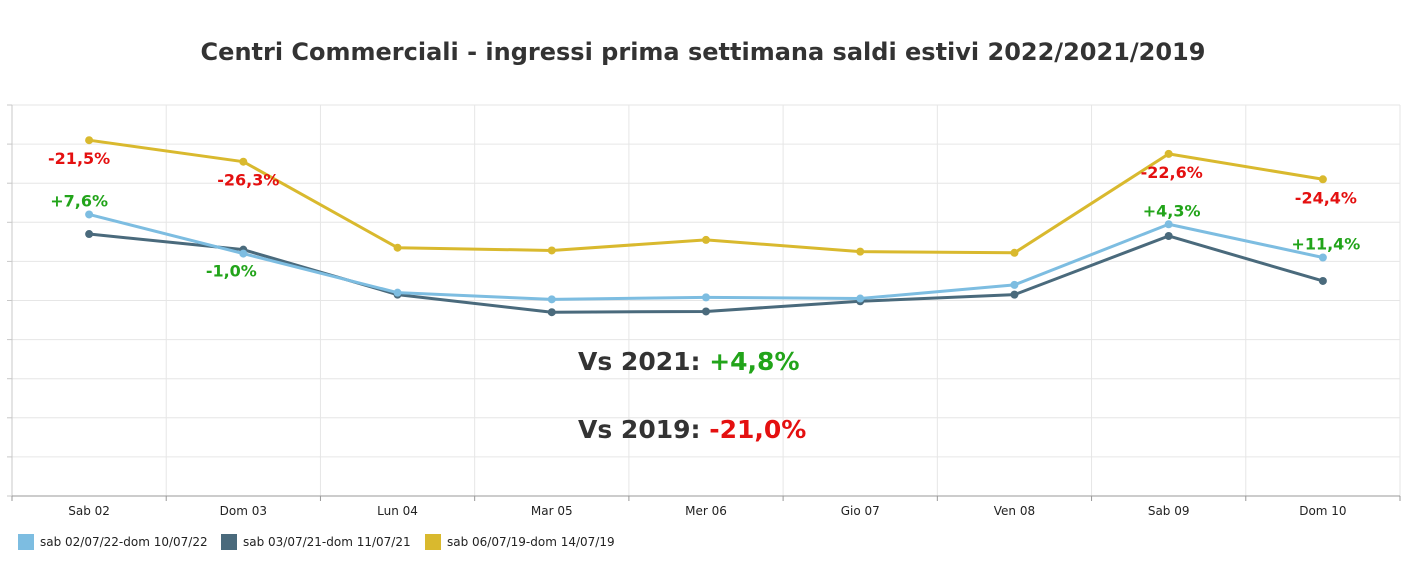 This screenshot has height=565, width=1412. I want to click on x-tick-label: Sab 09, so click(1169, 511).